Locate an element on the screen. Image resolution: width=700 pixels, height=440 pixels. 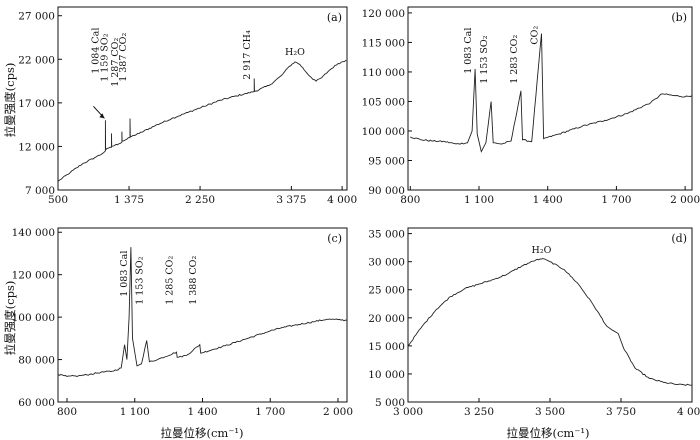
y-tick-label: 27 000 is located at coordinates (36, 17).